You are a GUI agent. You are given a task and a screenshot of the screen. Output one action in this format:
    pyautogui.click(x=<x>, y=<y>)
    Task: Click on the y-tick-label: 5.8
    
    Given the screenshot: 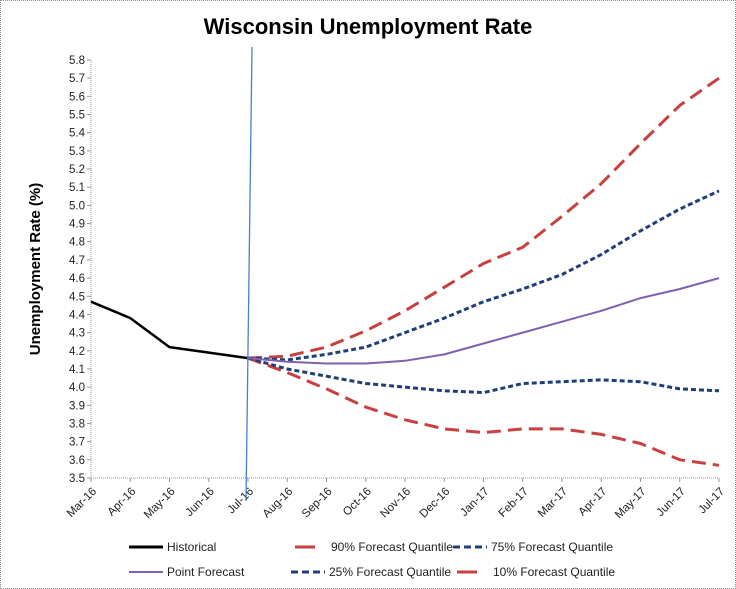 What is the action you would take?
    pyautogui.click(x=77, y=61)
    